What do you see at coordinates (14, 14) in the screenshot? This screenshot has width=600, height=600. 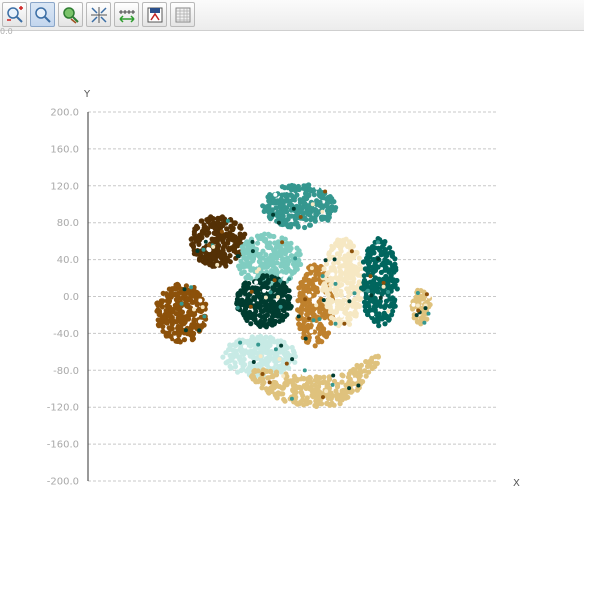 I see `zoom-in-out-button` at bounding box center [14, 14].